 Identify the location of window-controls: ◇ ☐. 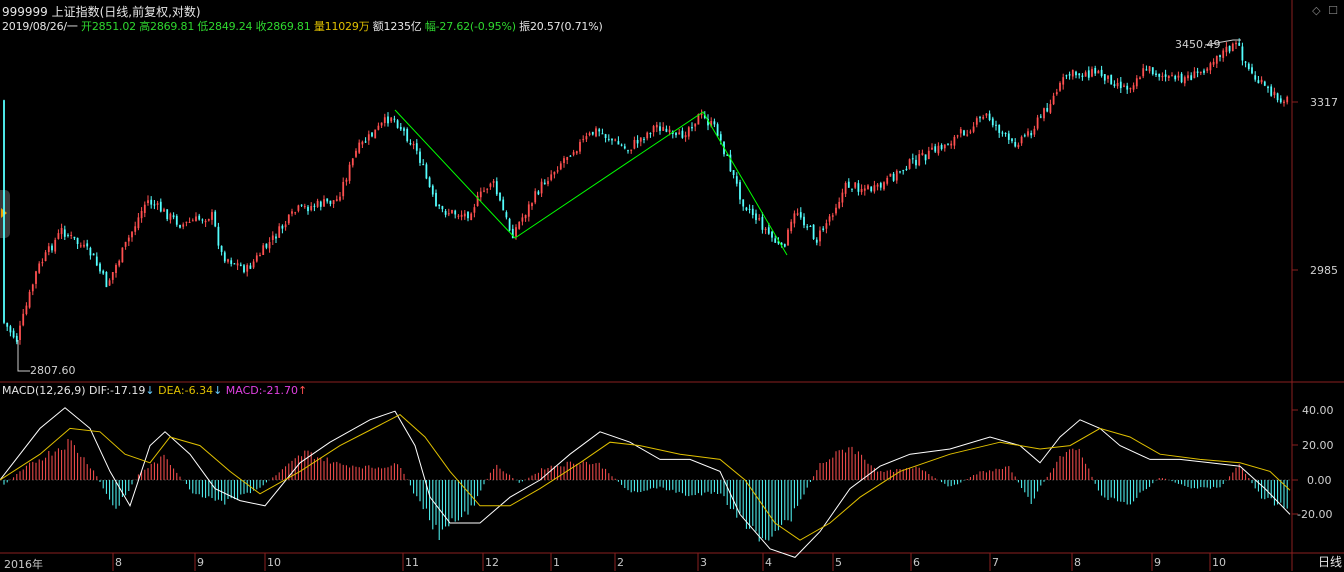
(1325, 10).